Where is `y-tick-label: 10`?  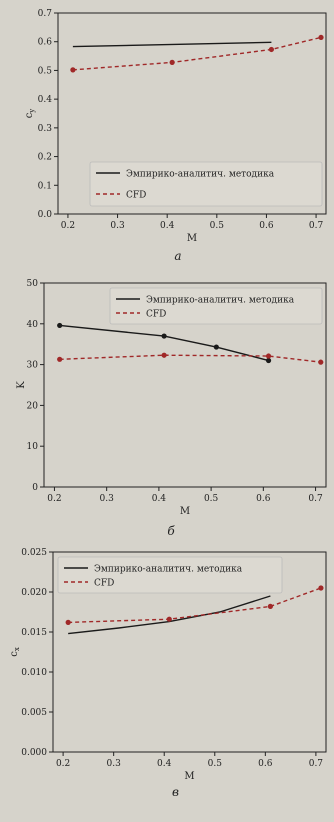 y-tick-label: 10 is located at coordinates (33, 447).